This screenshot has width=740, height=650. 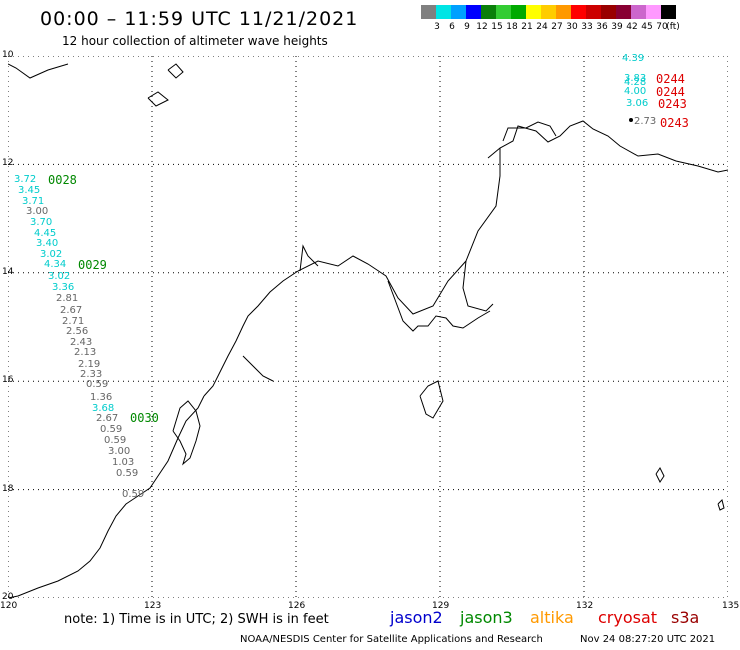 I want to click on swh-measurement: 2.13, so click(x=85, y=352).